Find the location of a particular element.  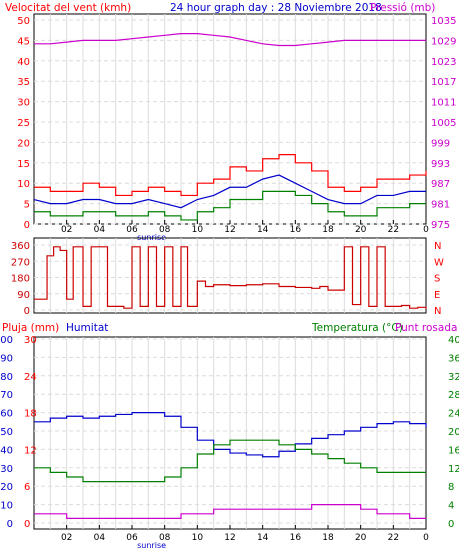

temperature-tick-label: 32 is located at coordinates (453, 377).